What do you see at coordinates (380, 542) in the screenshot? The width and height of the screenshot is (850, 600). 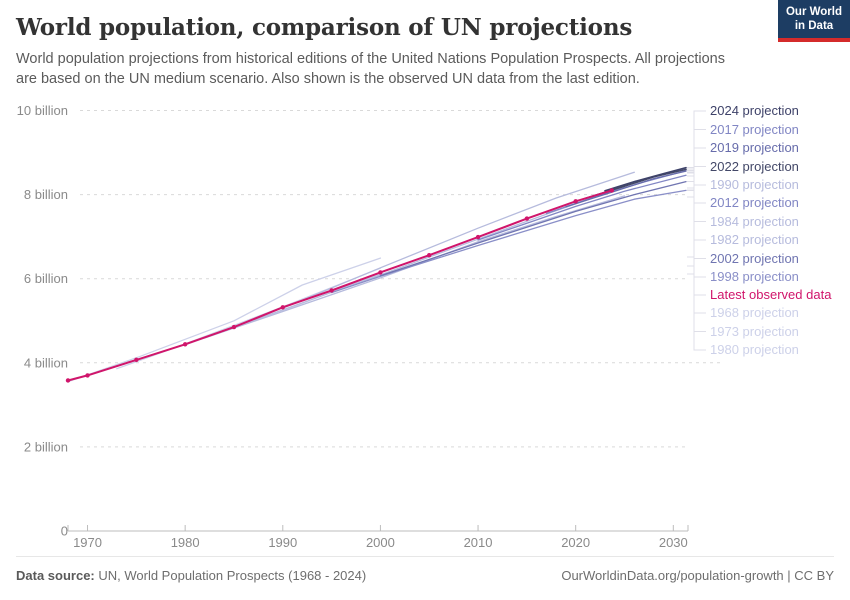 I see `x-tick-label: 2000` at bounding box center [380, 542].